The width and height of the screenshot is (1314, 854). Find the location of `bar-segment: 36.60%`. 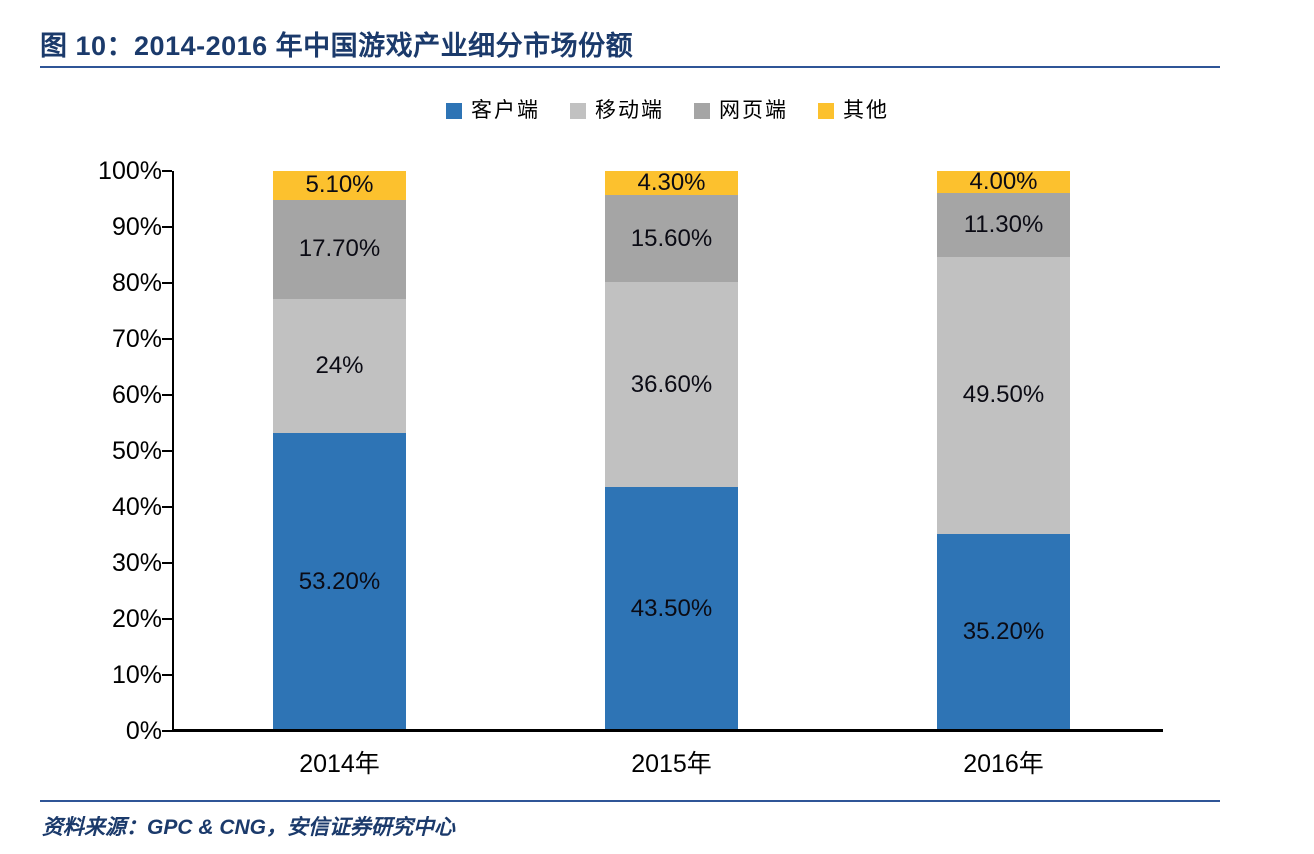

bar-segment: 36.60% is located at coordinates (671, 385).